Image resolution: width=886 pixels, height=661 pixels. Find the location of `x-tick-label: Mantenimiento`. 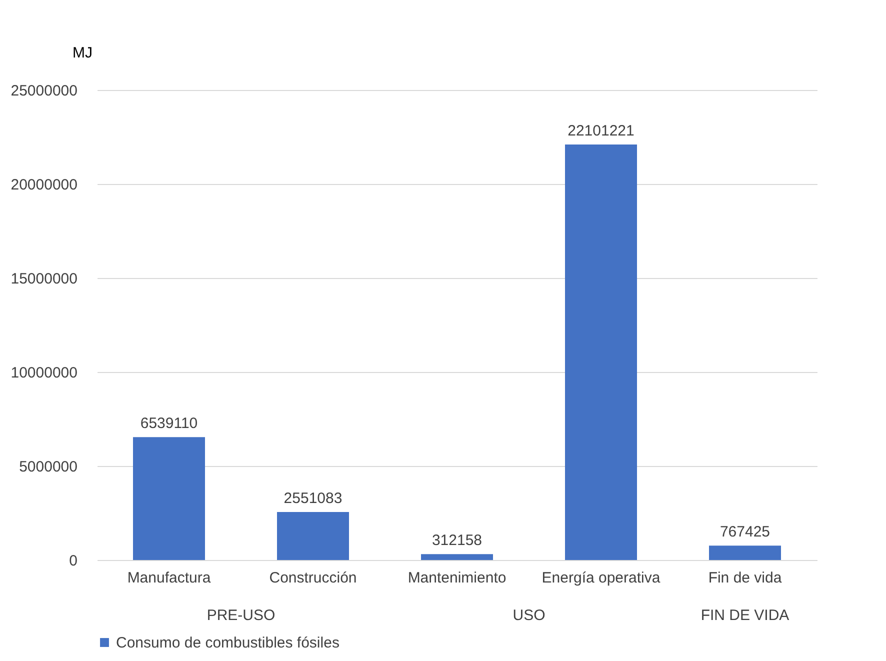

x-tick-label: Mantenimiento is located at coordinates (457, 578).